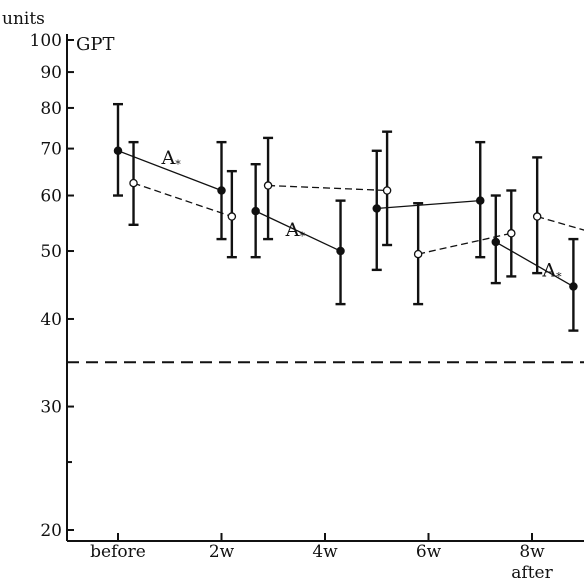 The height and width of the screenshot is (584, 584). What do you see at coordinates (118, 552) in the screenshot?
I see `x-tick-label: before` at bounding box center [118, 552].